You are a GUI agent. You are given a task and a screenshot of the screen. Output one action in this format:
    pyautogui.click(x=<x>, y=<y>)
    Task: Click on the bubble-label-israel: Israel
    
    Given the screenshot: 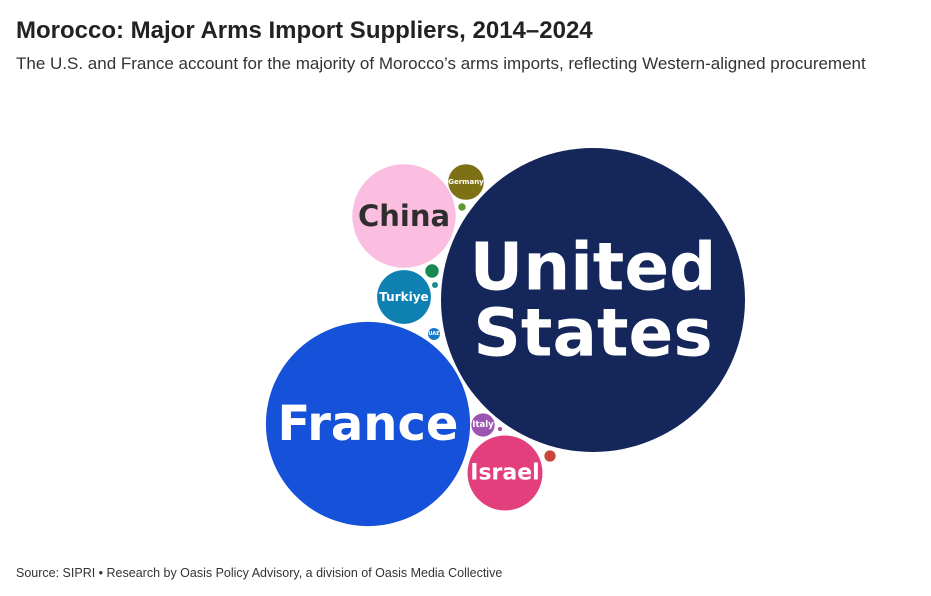 What is the action you would take?
    pyautogui.click(x=504, y=473)
    